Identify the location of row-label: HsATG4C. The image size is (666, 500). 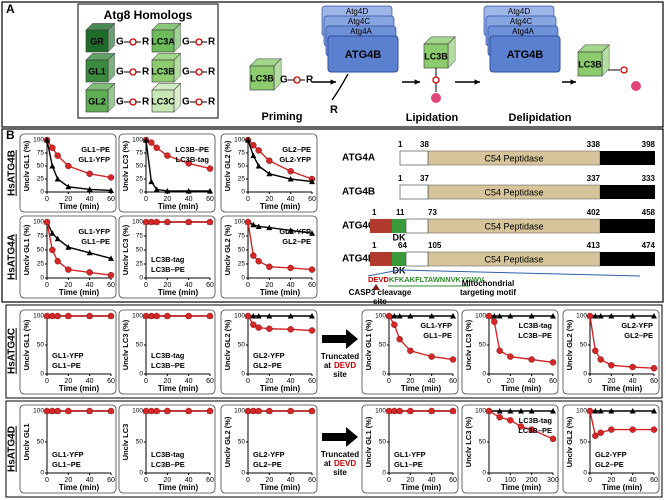
(12, 351).